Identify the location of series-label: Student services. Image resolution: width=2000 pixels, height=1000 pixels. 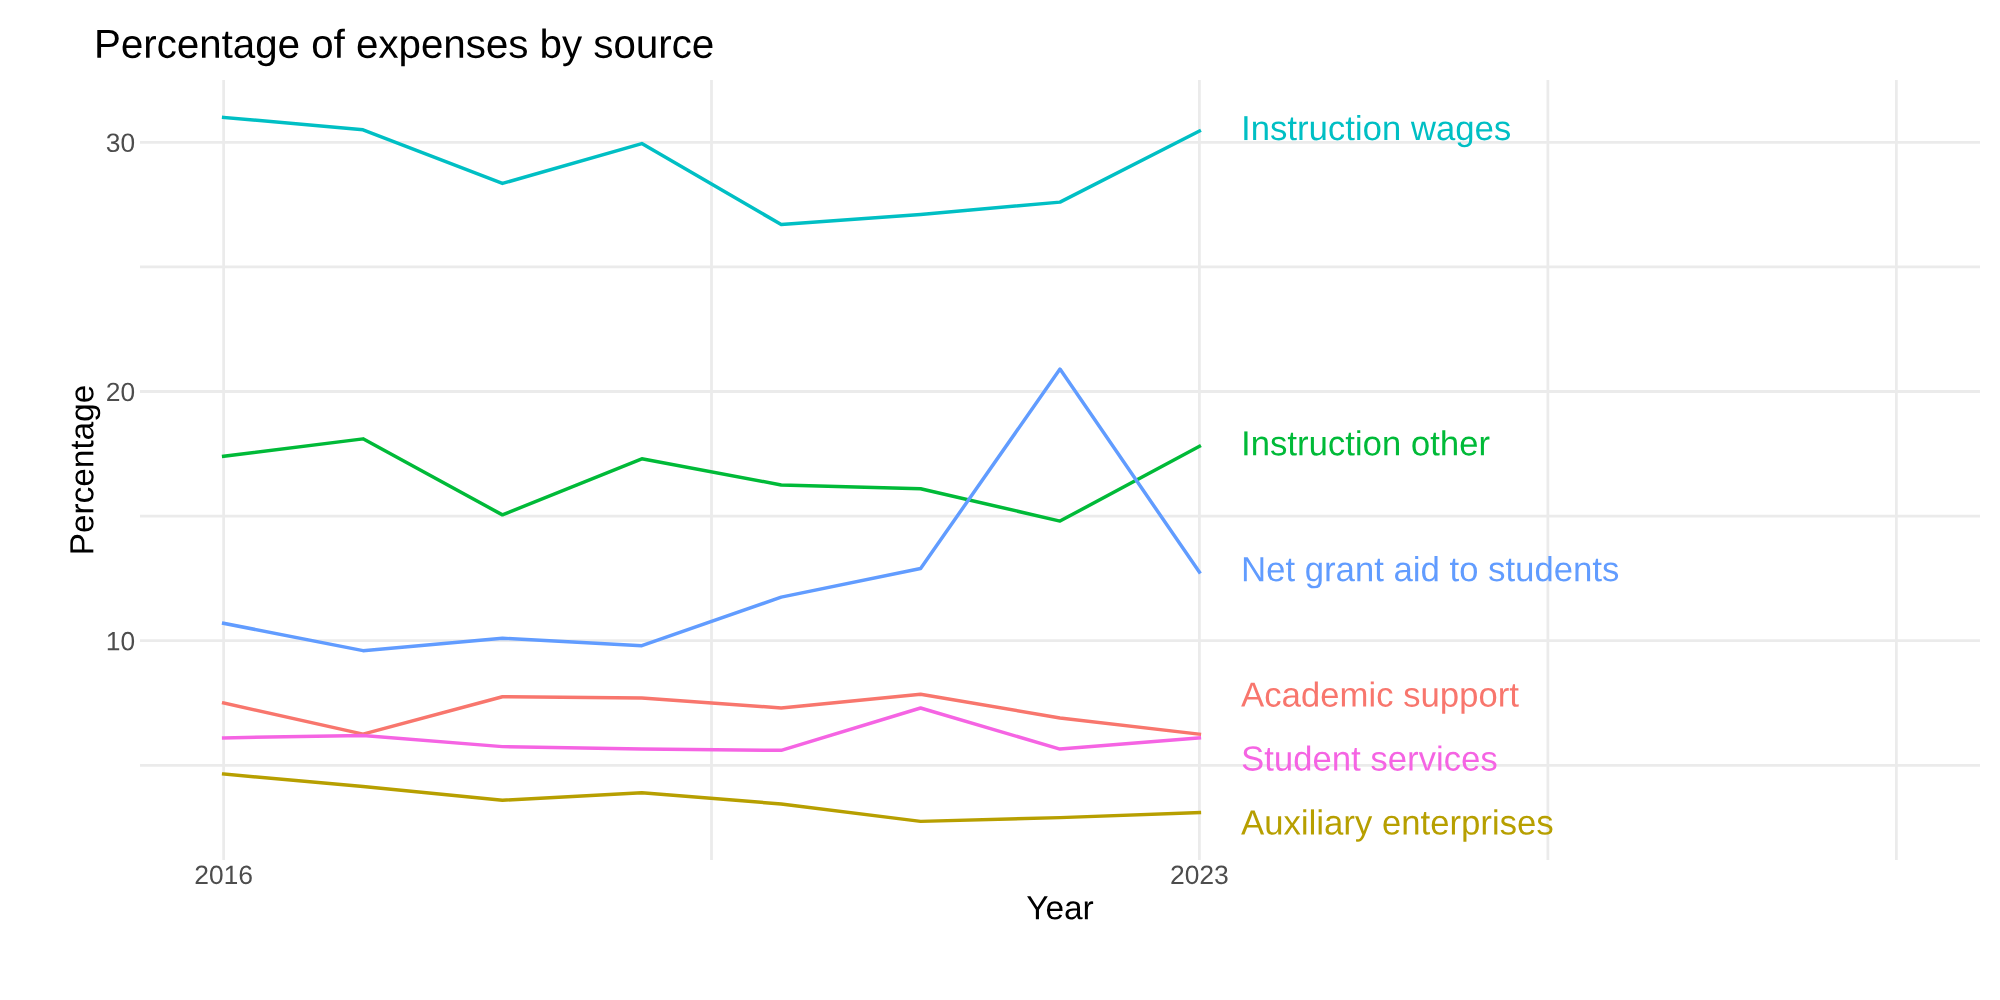
(1369, 758).